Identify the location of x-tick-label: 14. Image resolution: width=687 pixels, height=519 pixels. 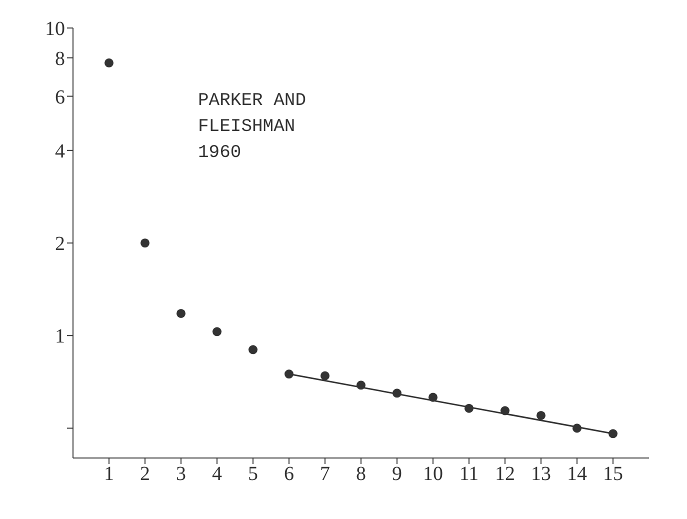
(577, 474).